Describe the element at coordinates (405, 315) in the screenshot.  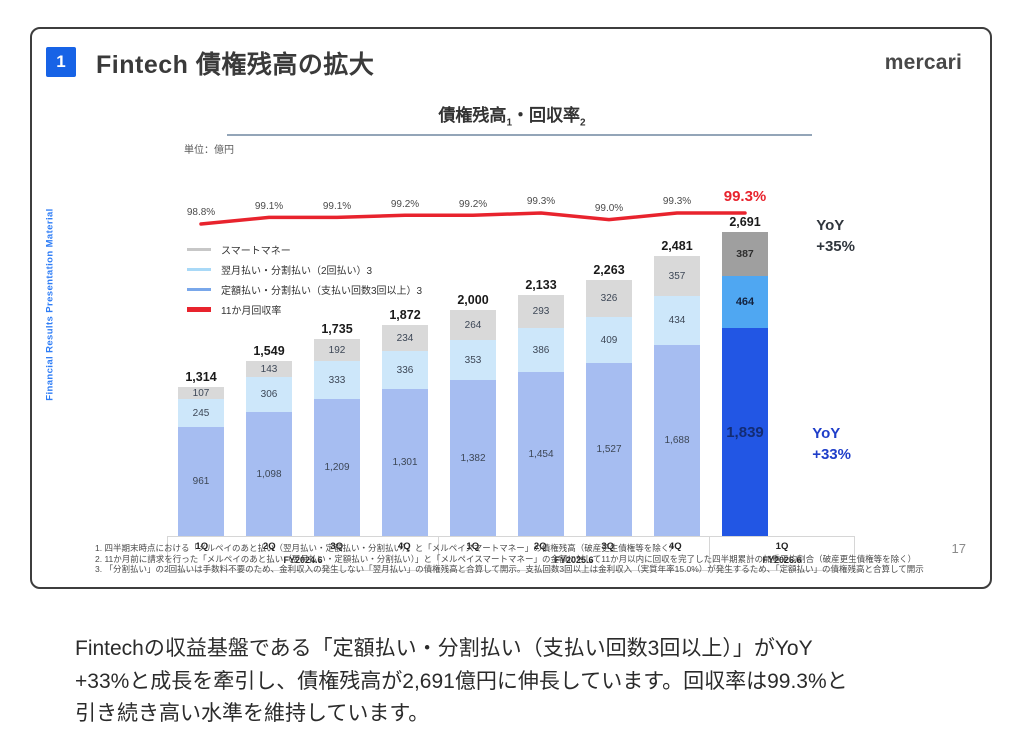
I see `bar-total-label: 1,872` at that location.